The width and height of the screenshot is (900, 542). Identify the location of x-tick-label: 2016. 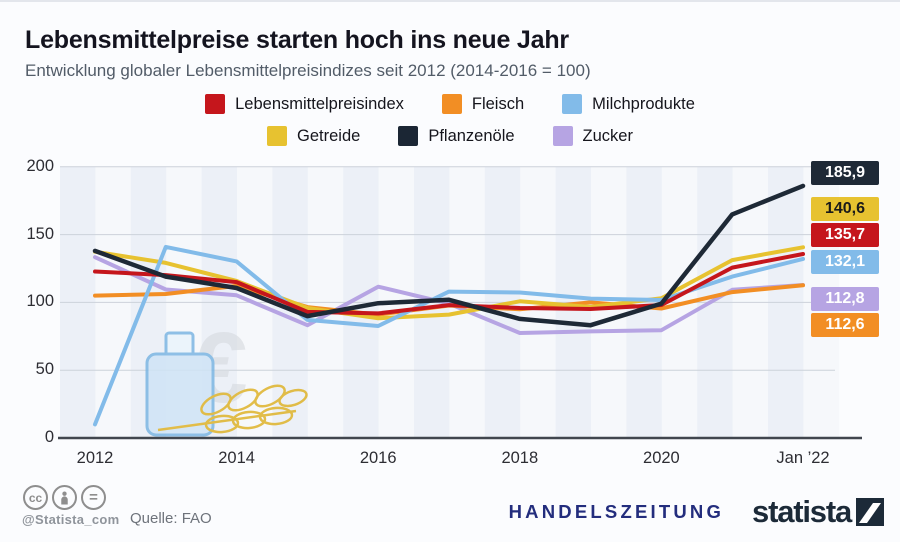
(378, 458).